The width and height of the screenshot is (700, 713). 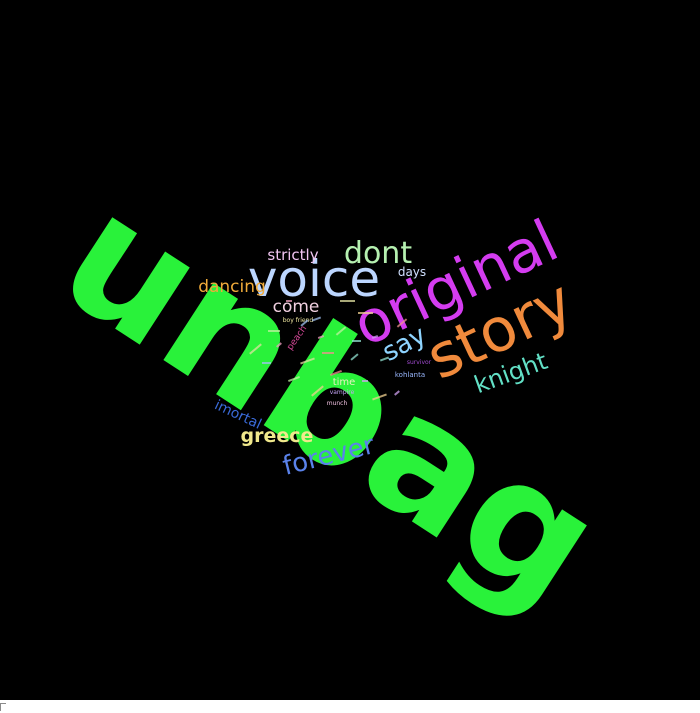 What do you see at coordinates (277, 435) in the screenshot?
I see `word-greece: greece` at bounding box center [277, 435].